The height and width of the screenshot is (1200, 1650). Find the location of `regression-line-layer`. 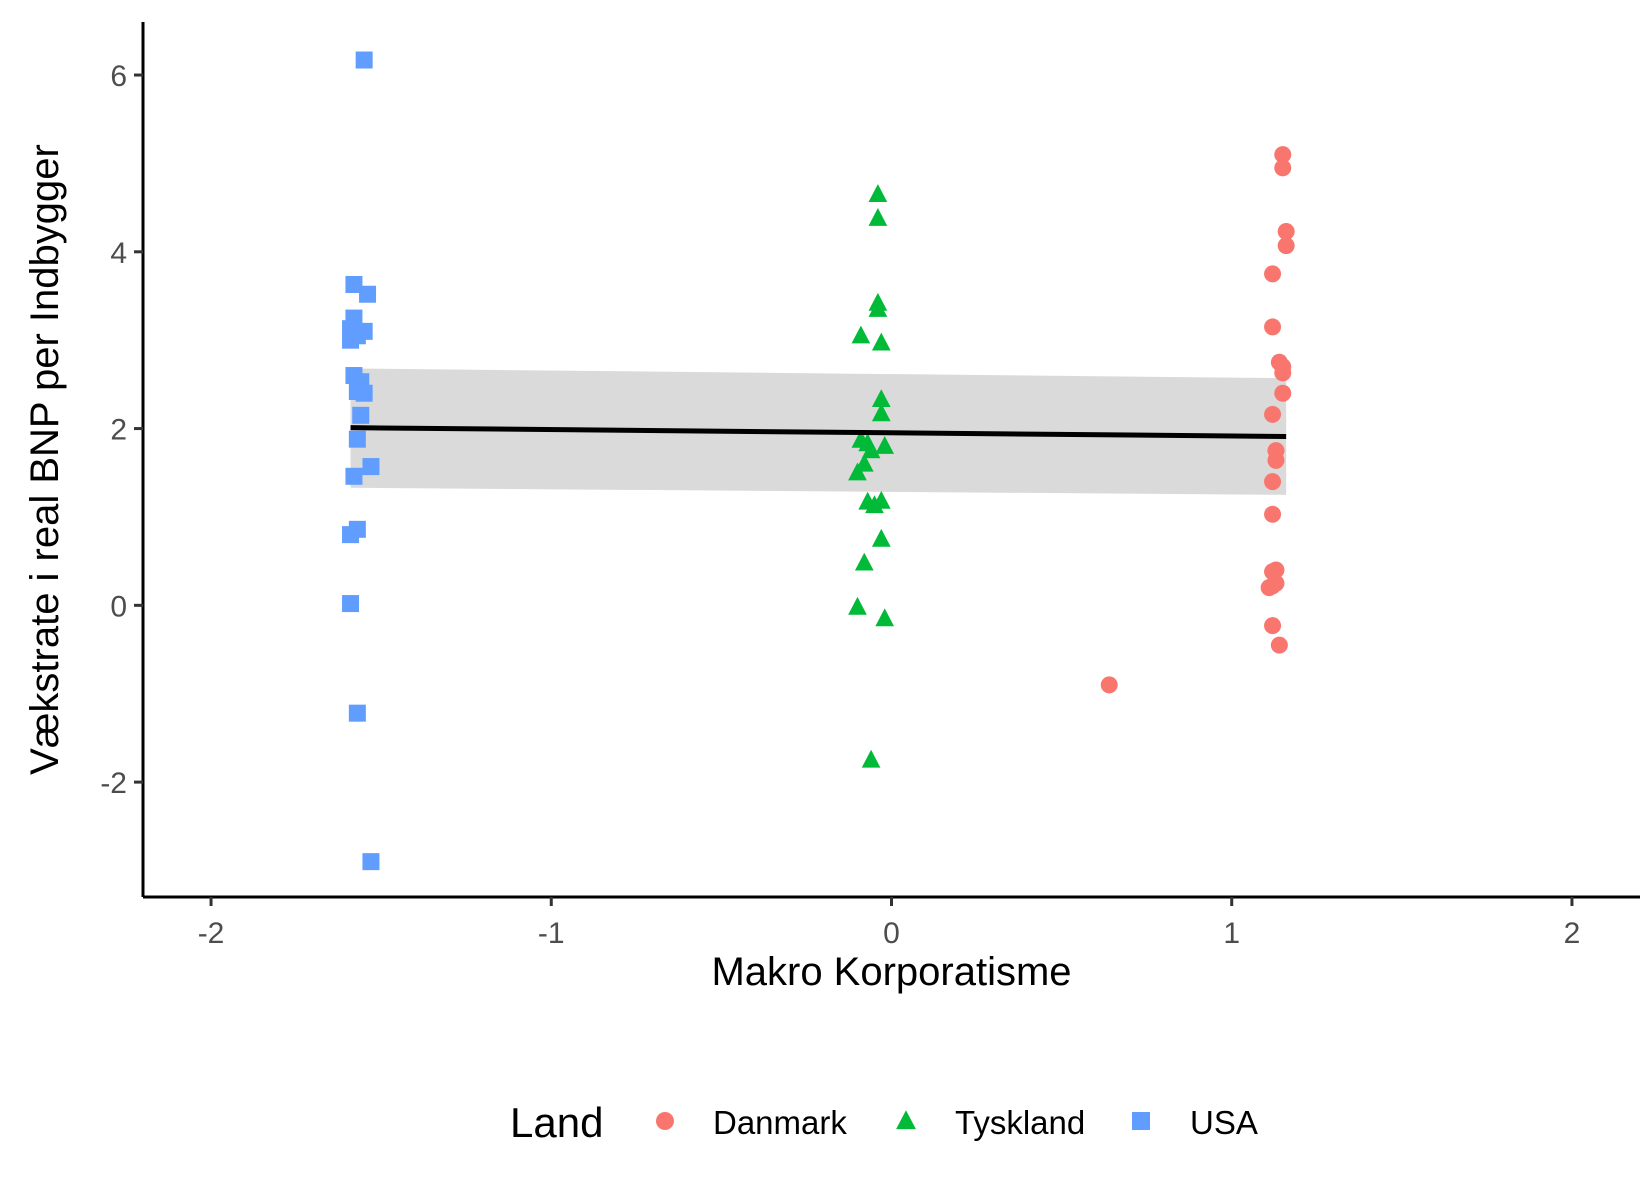

regression-line-layer is located at coordinates (818, 432).